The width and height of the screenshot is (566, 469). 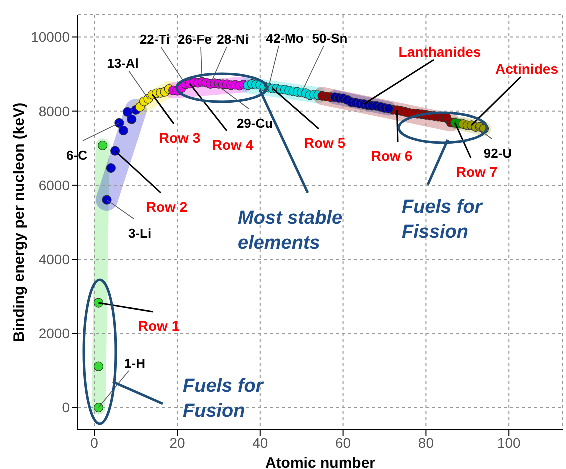 I want to click on y-tick-label: 0, so click(x=66, y=408).